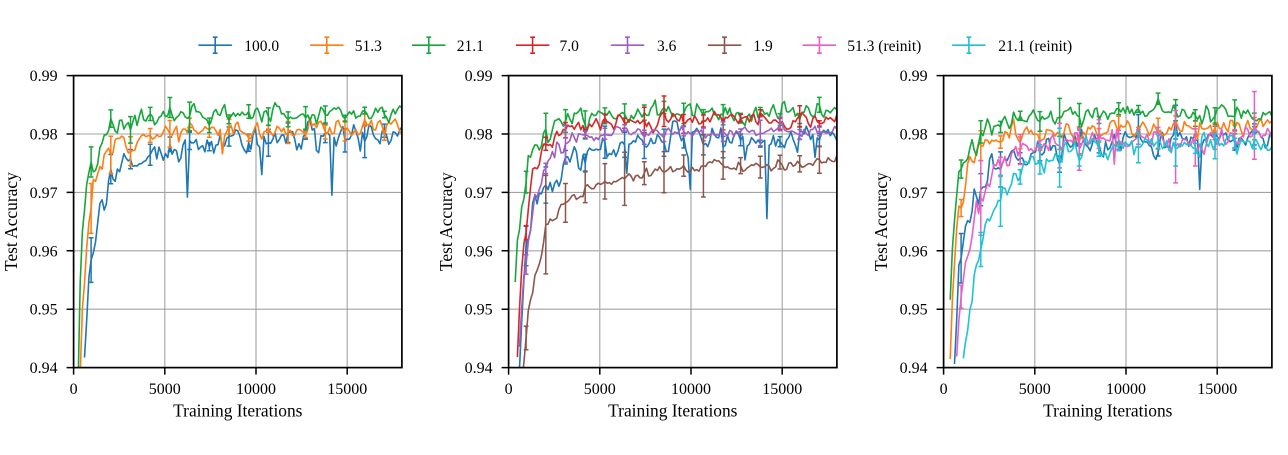  I want to click on svg-text: 21.1 (reinit), so click(1035, 46).